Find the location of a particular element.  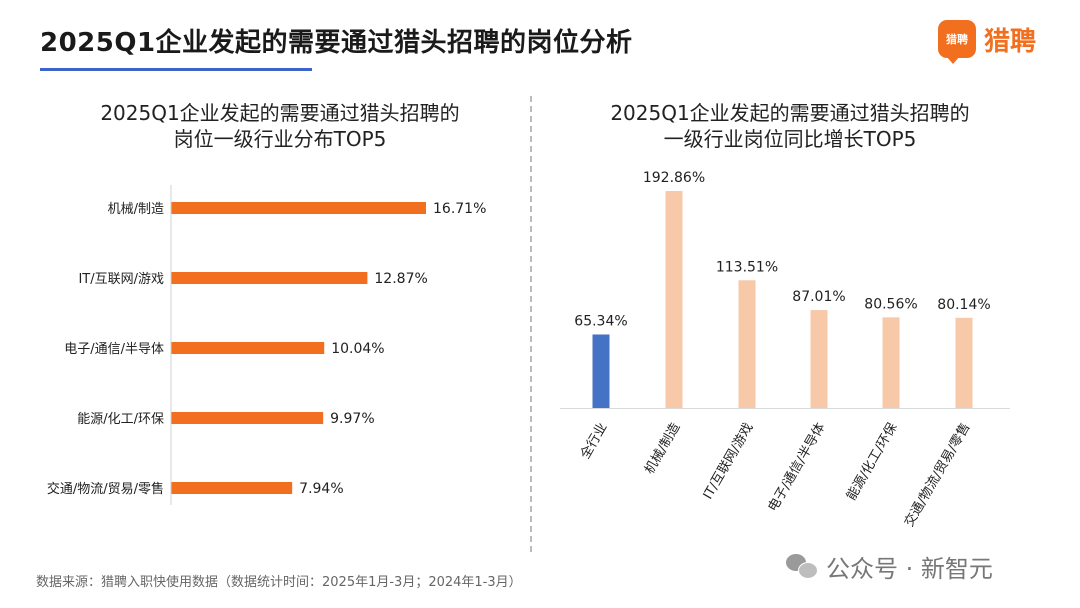

chart-divider is located at coordinates (531, 324).